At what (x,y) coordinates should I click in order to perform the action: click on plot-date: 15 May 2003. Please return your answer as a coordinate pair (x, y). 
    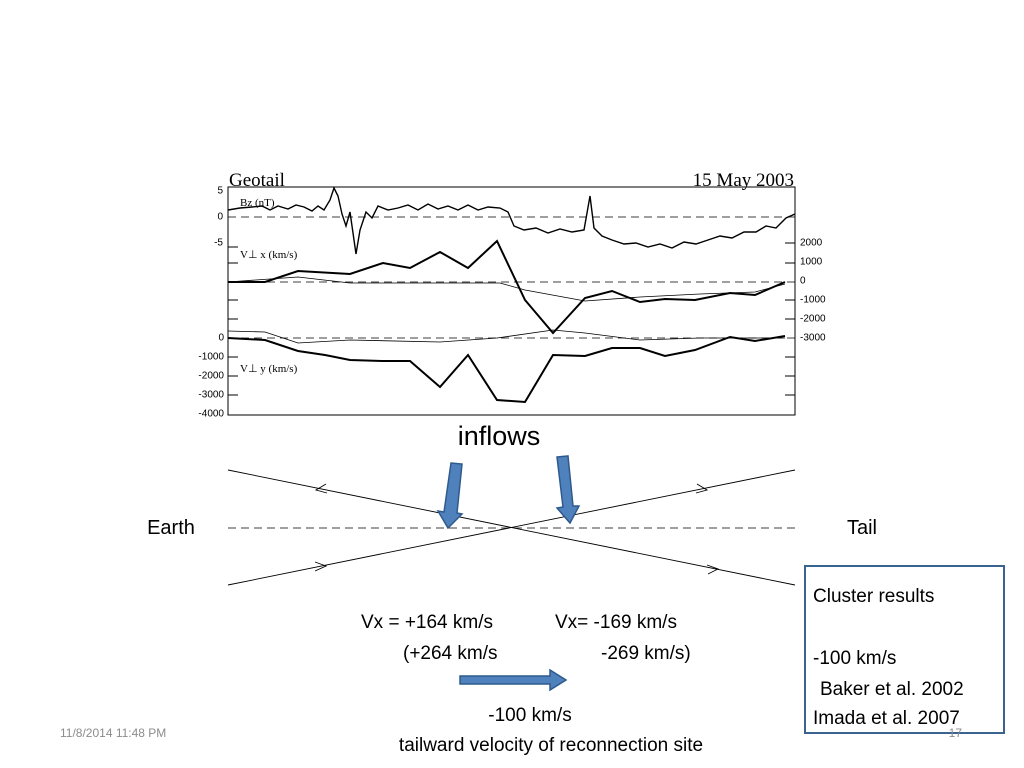
    Looking at the image, I should click on (743, 180).